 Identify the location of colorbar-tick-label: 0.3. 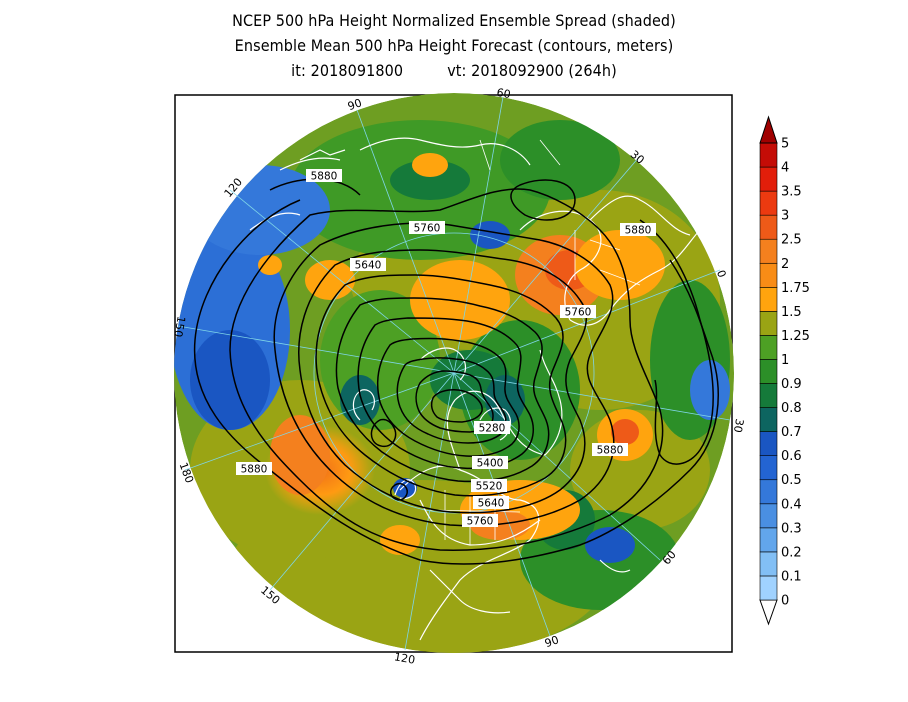
(791, 528).